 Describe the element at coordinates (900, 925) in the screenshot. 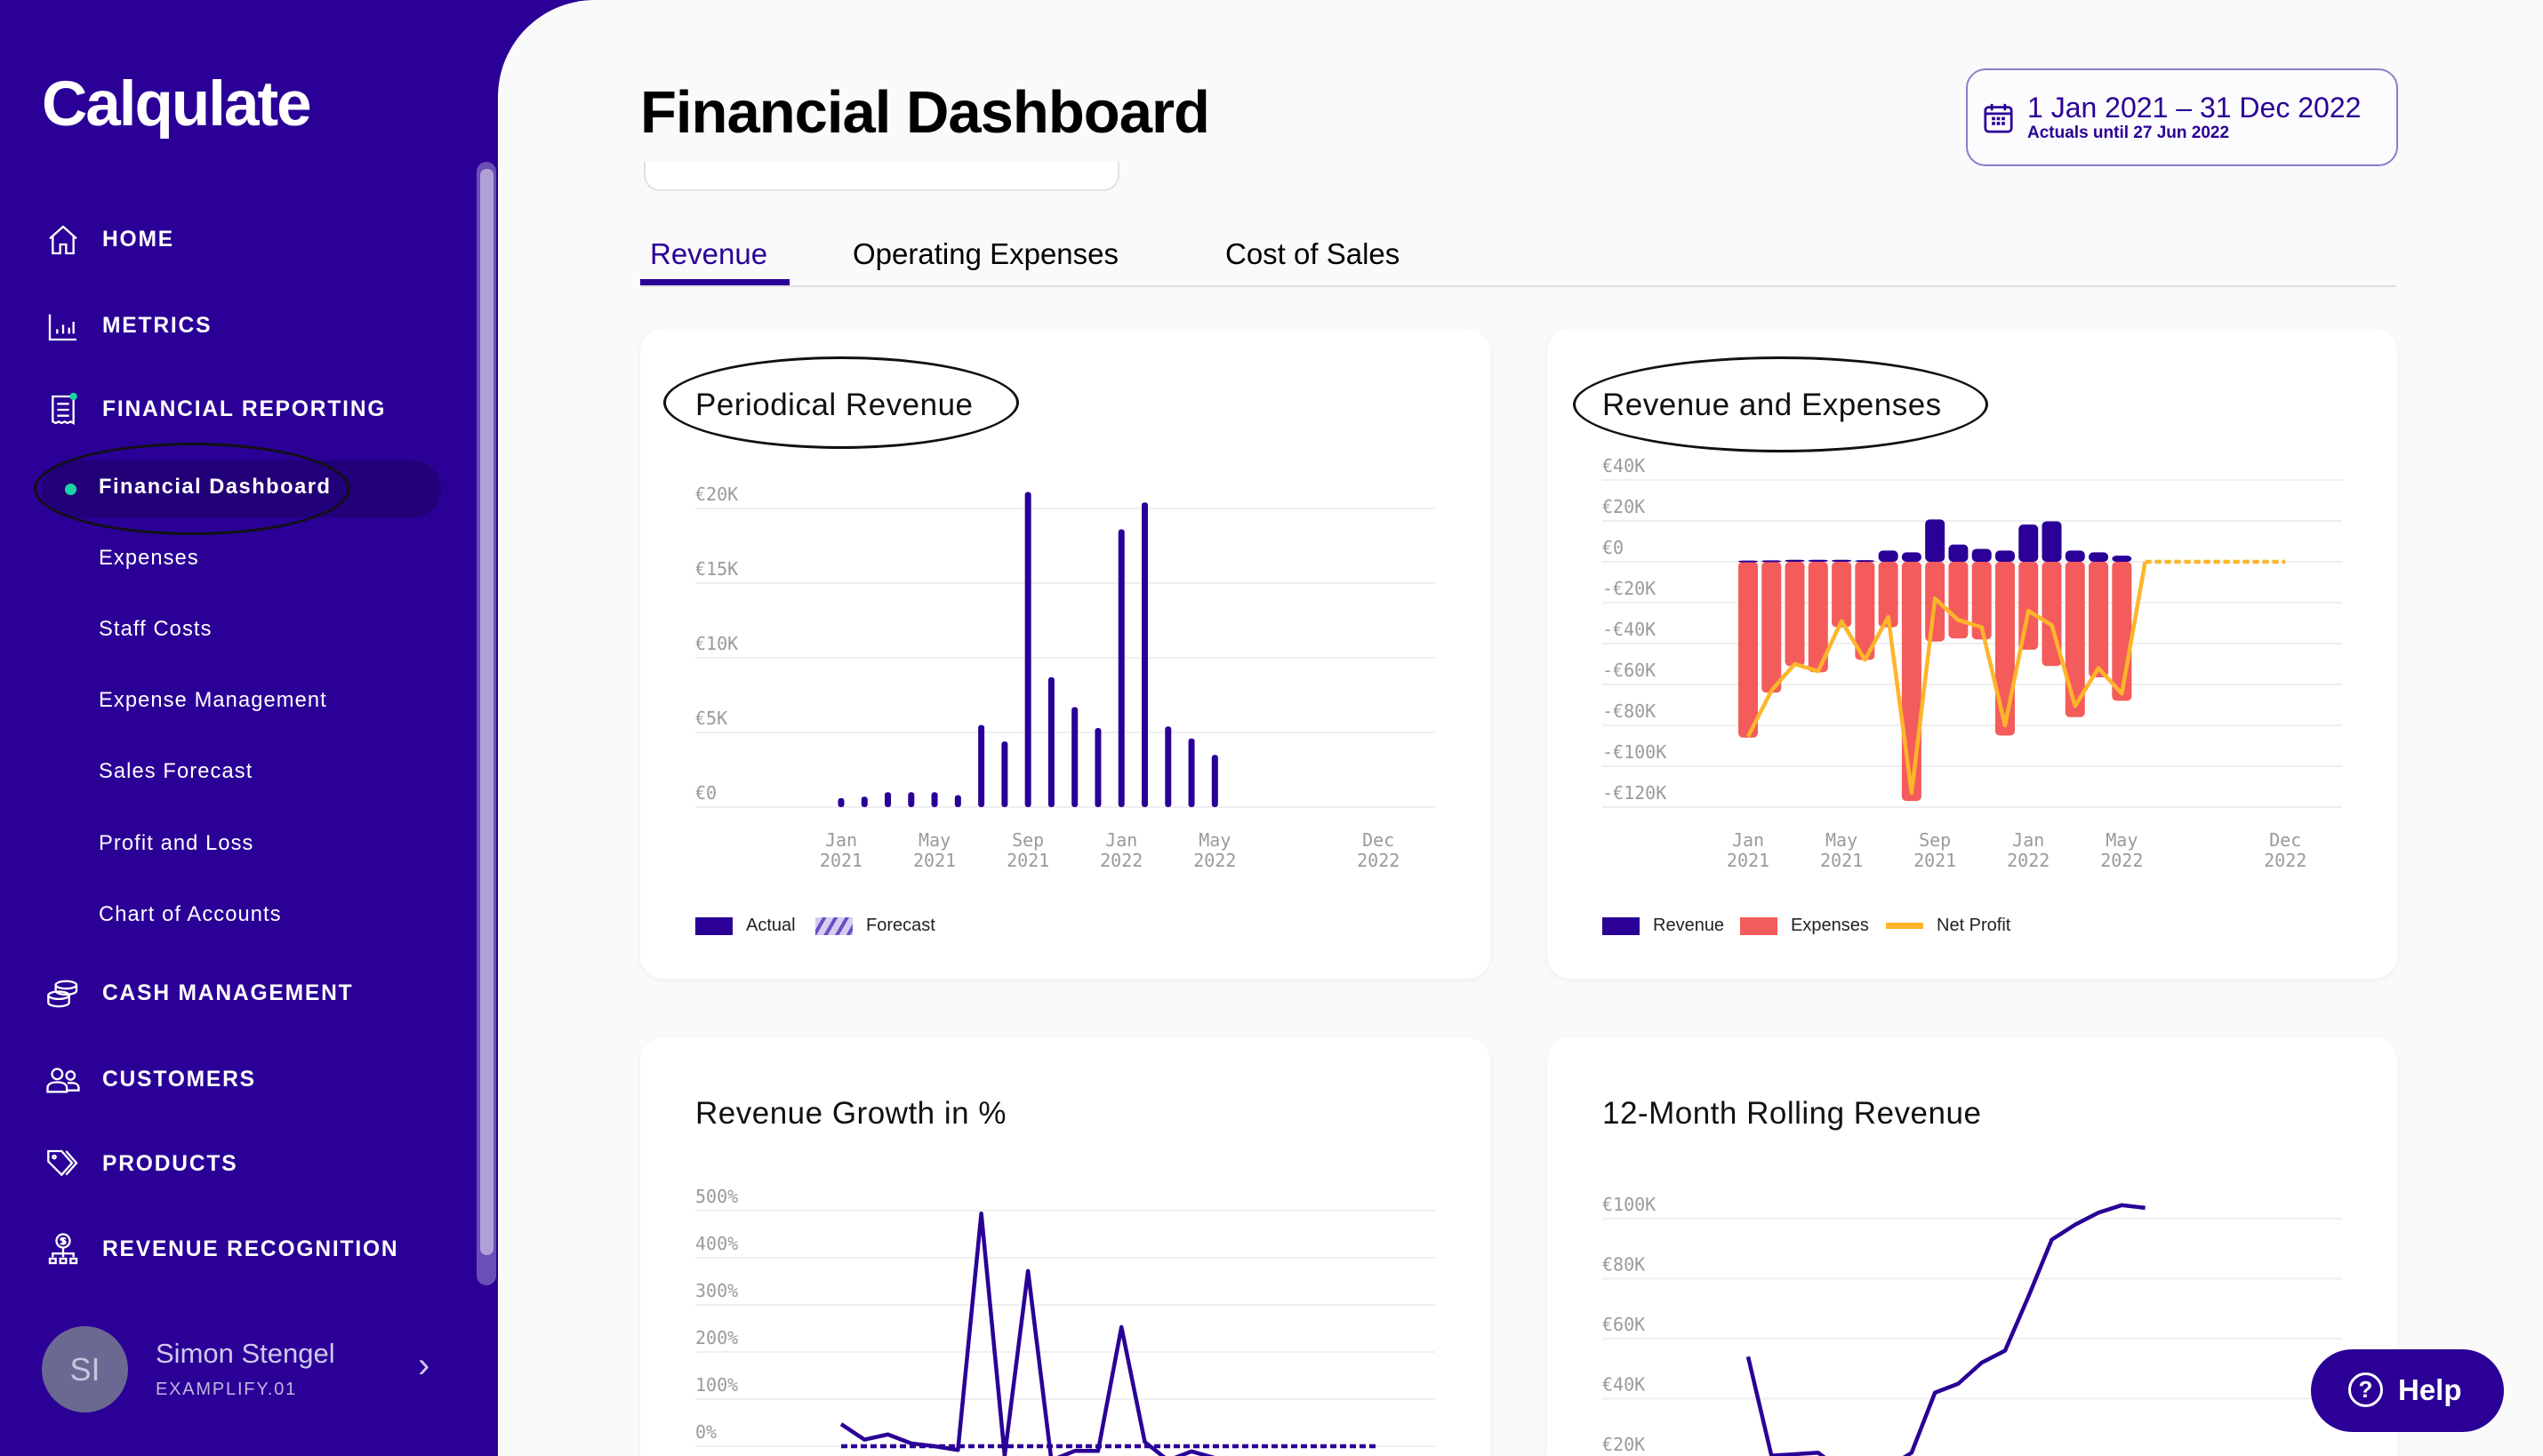

I see `legend-label: Forecast` at that location.